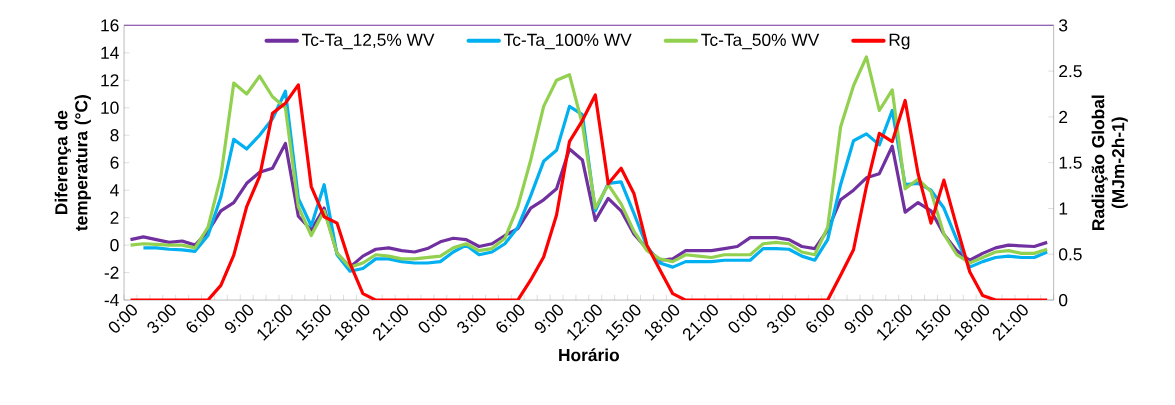  Describe the element at coordinates (1063, 116) in the screenshot. I see `y2-tick-label: 2` at that location.